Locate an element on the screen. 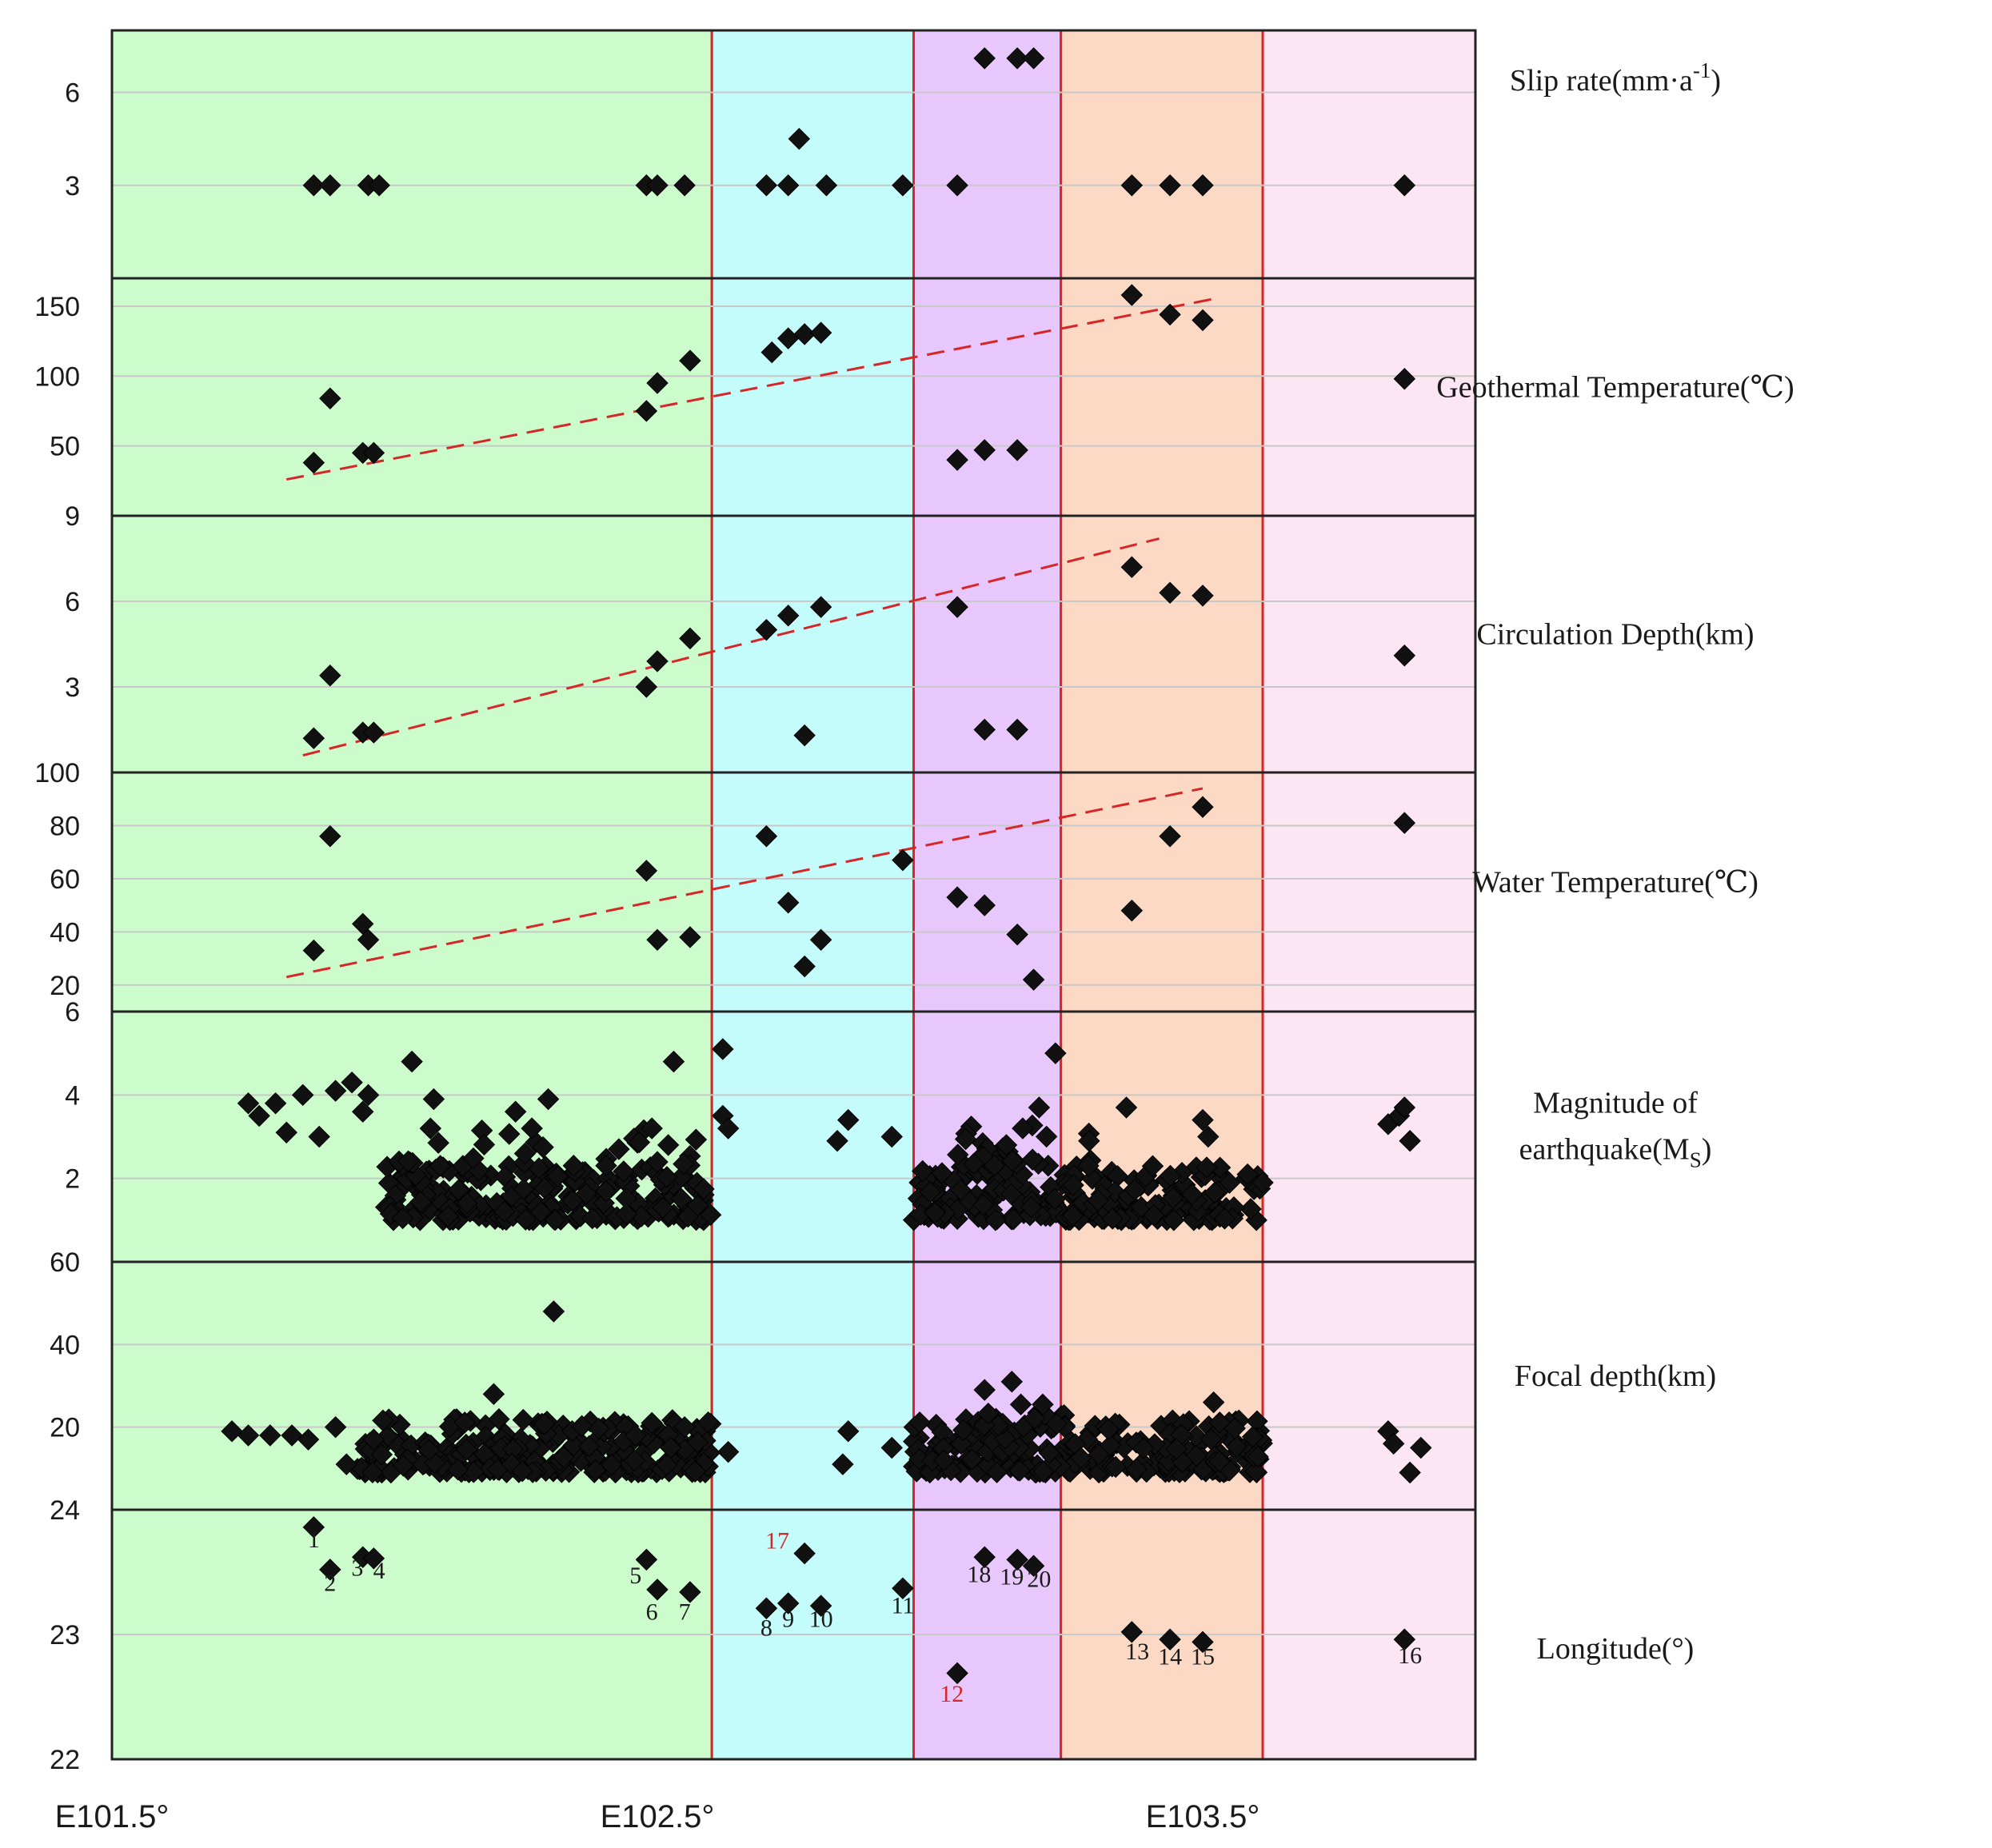  point-label: 11 is located at coordinates (903, 1605).